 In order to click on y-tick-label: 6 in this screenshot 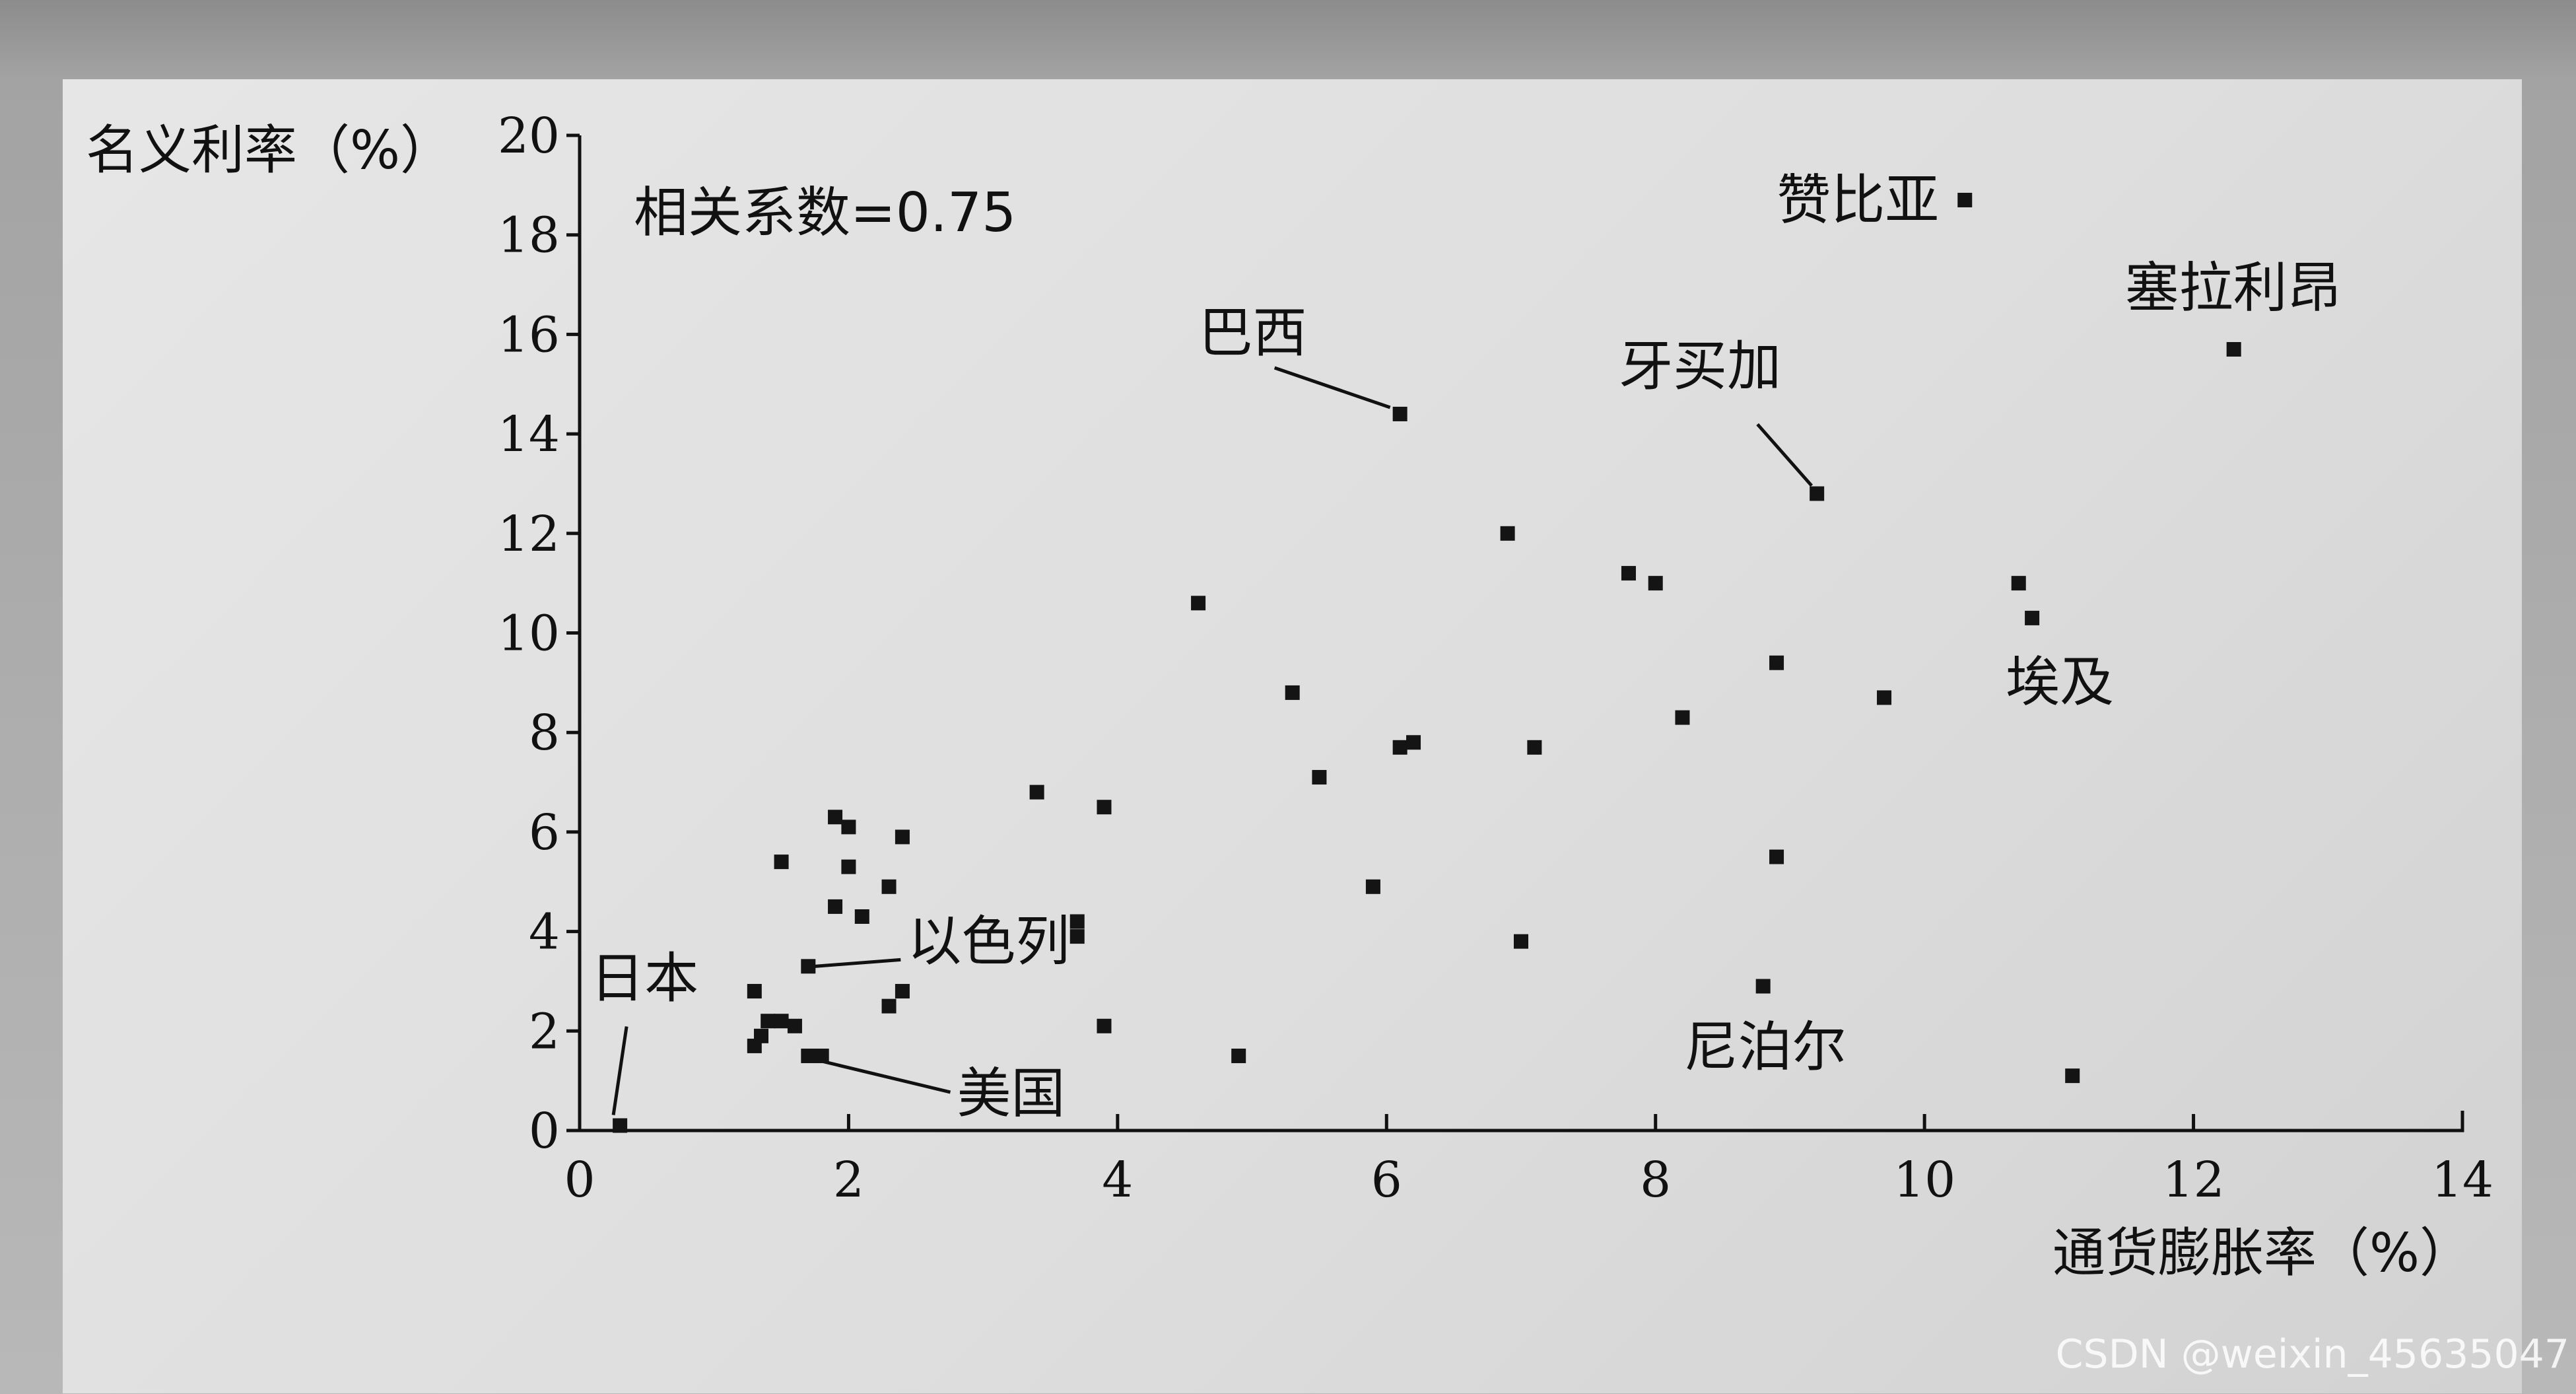, I will do `click(544, 833)`.